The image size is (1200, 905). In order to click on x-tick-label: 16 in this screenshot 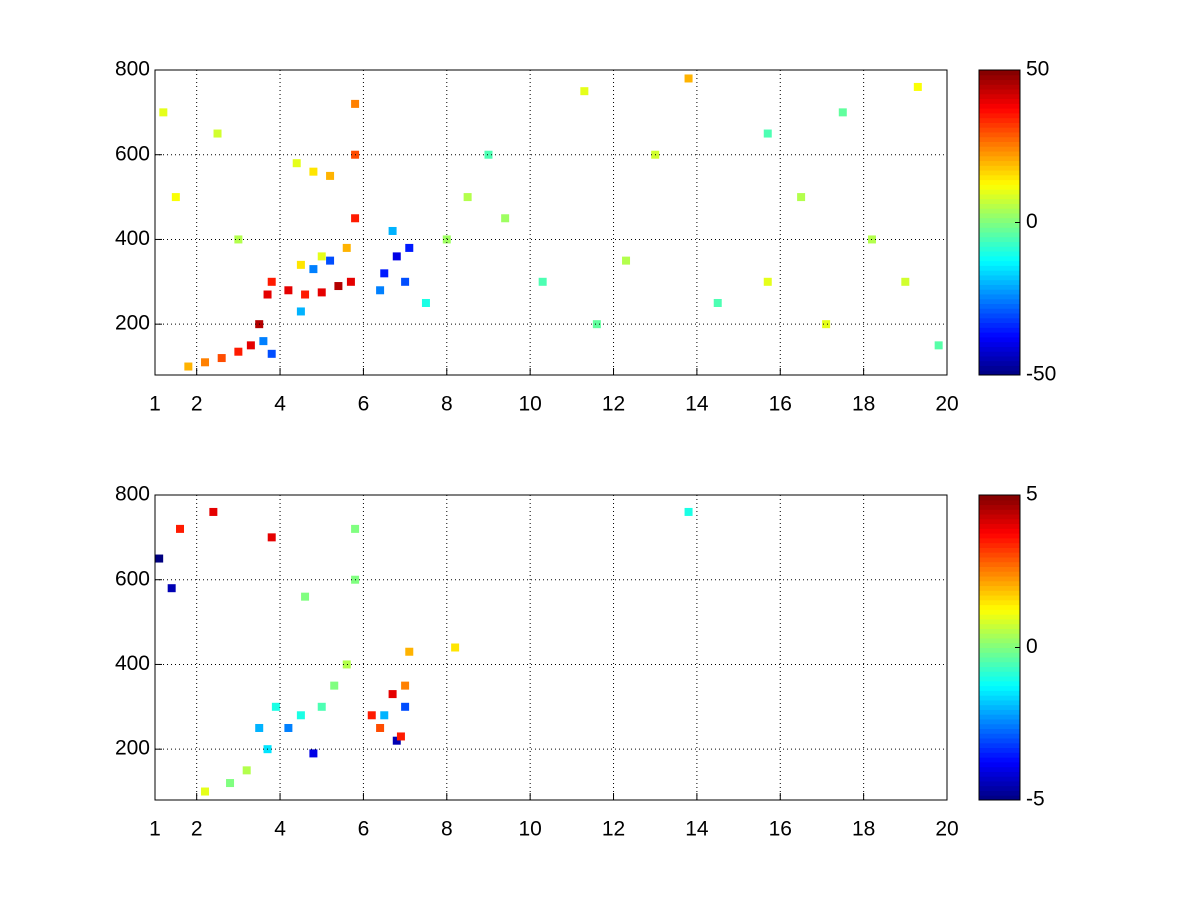, I will do `click(780, 404)`.